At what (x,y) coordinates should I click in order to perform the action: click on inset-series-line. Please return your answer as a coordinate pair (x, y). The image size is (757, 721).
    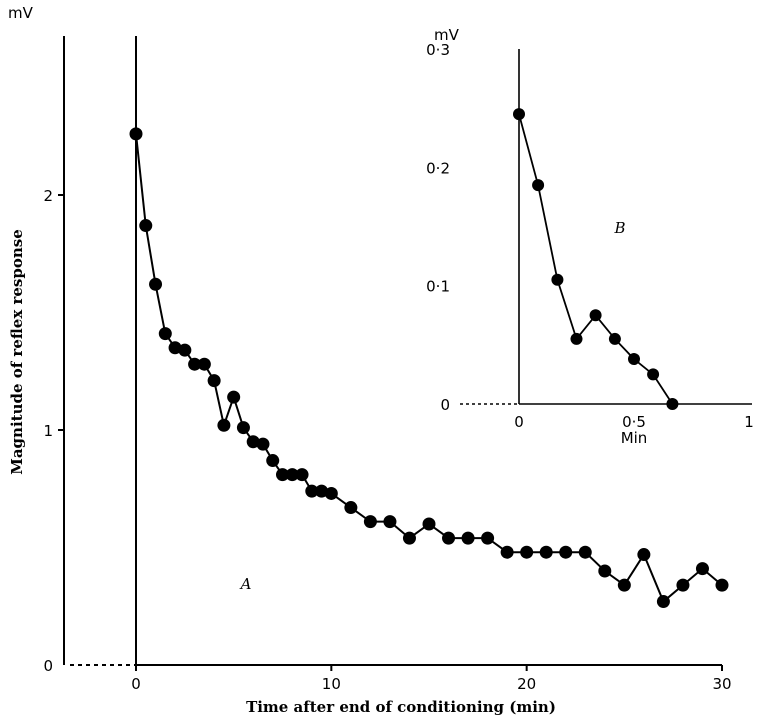
    Looking at the image, I should click on (596, 259).